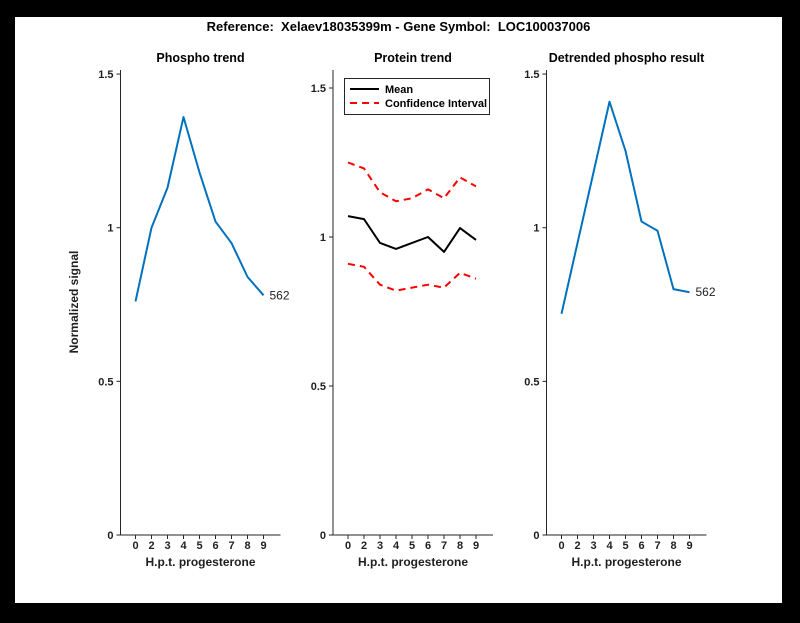  What do you see at coordinates (436, 104) in the screenshot?
I see `legend-ci-label: Confidence Interval` at bounding box center [436, 104].